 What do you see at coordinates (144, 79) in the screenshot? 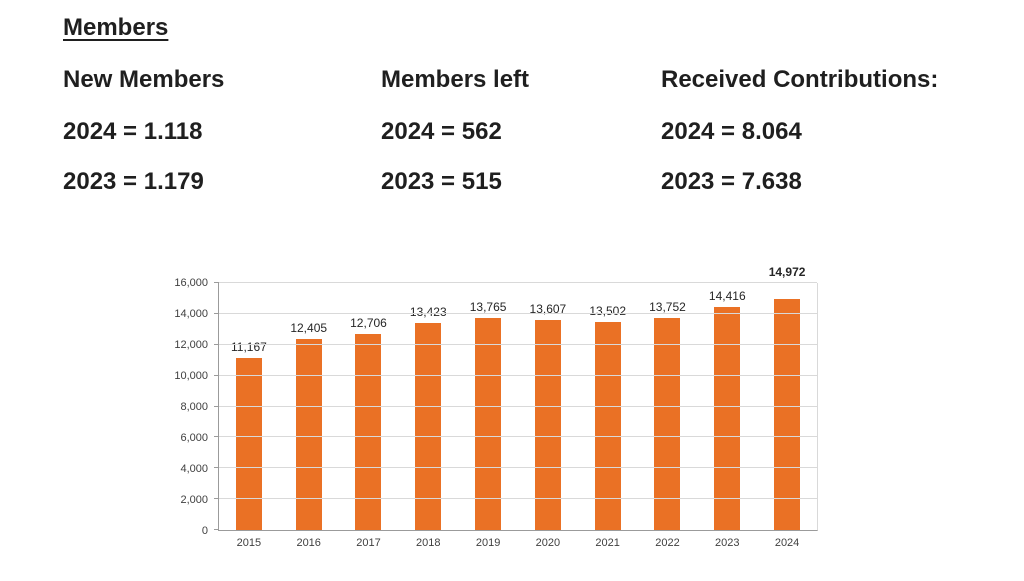
I see `stat-header: New Members` at bounding box center [144, 79].